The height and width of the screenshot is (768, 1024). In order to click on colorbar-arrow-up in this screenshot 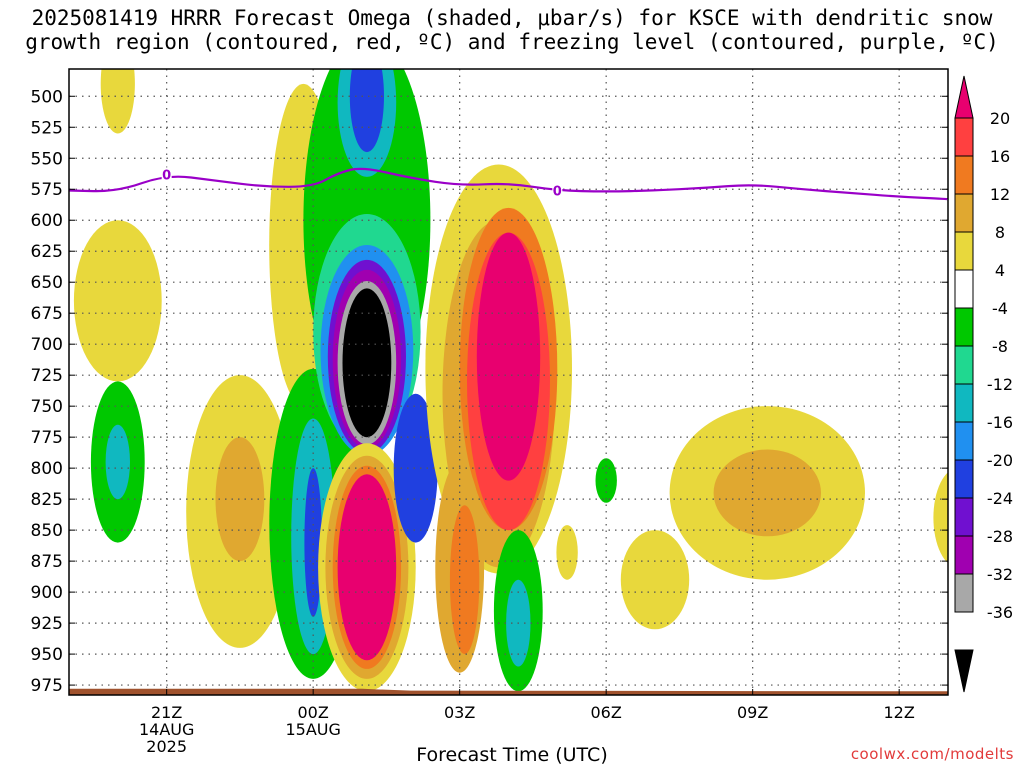, I will do `click(964, 97)`.